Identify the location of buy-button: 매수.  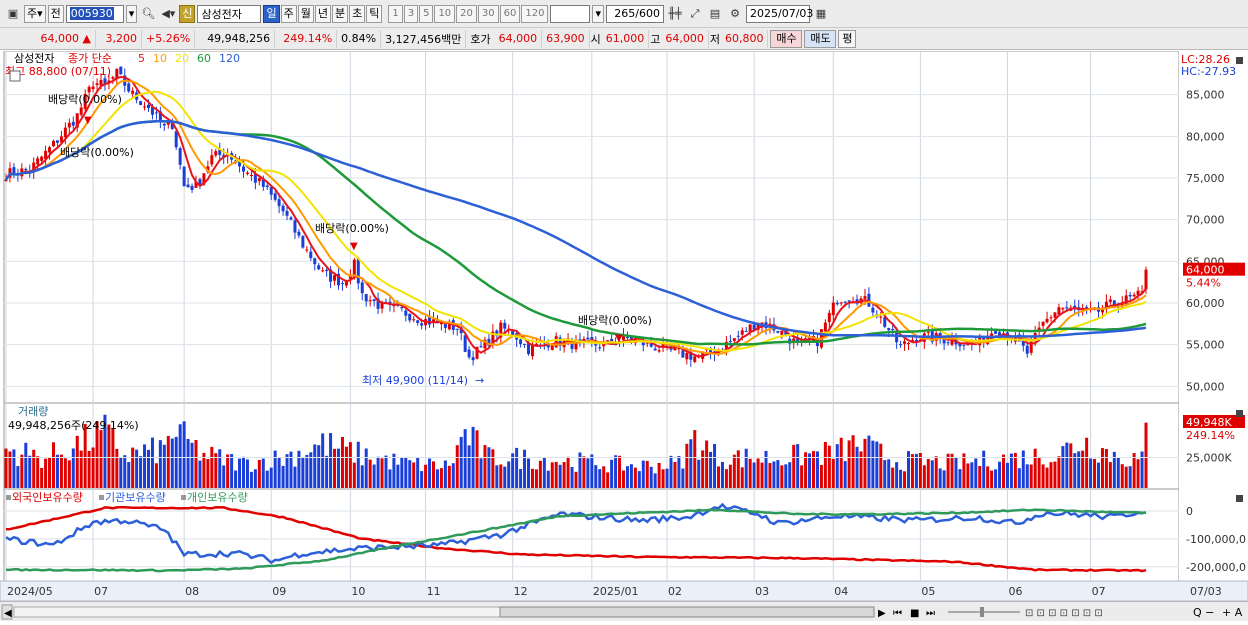
(786, 38).